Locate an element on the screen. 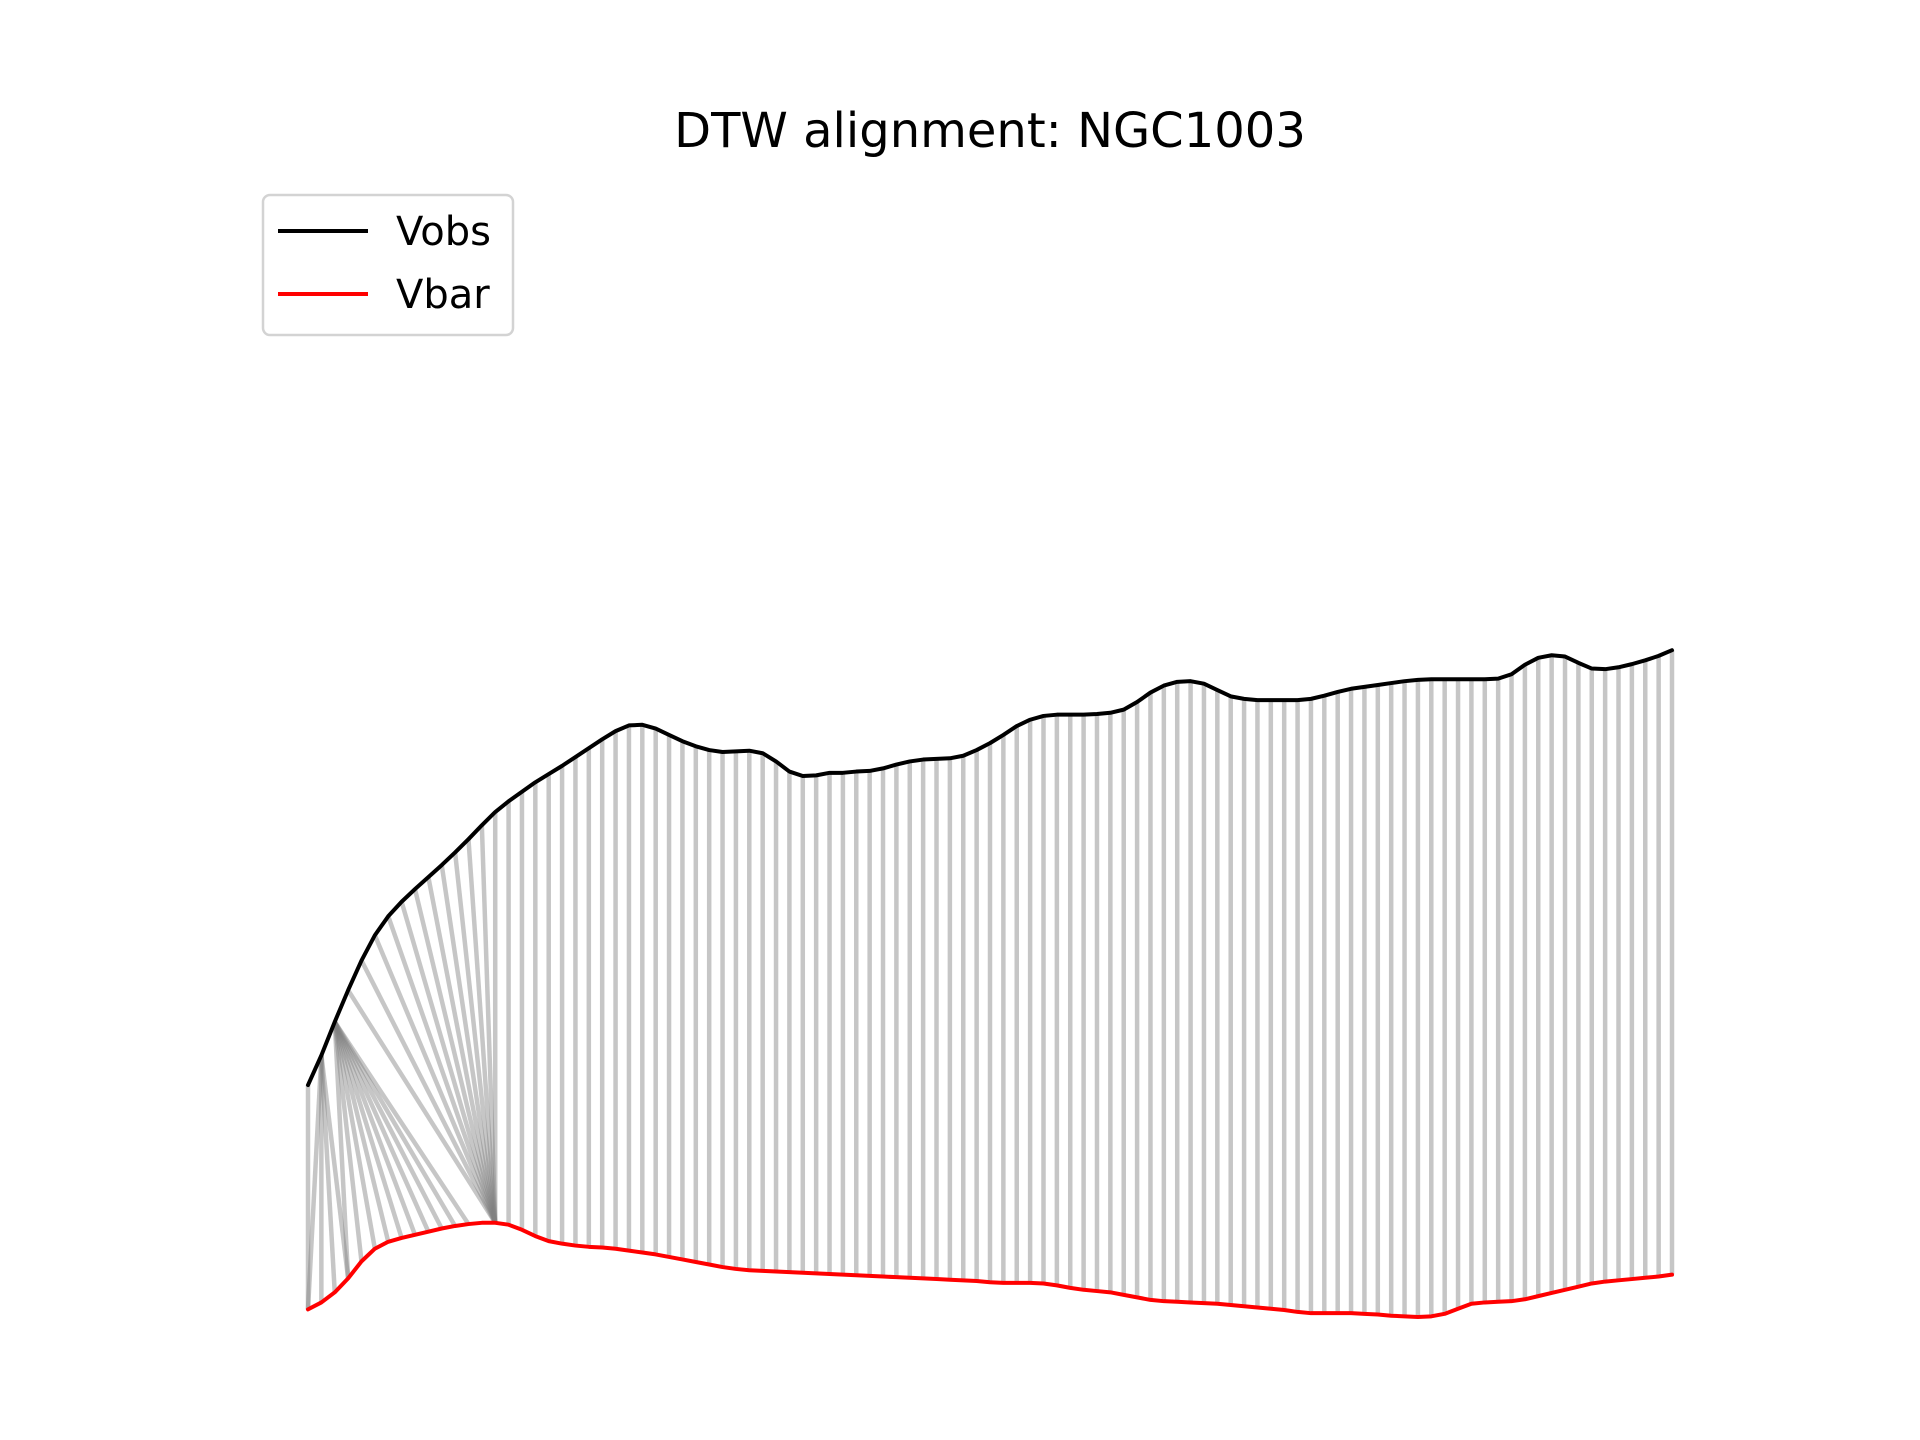 The height and width of the screenshot is (1440, 1920). legend: Vobs Vbar is located at coordinates (388, 265).